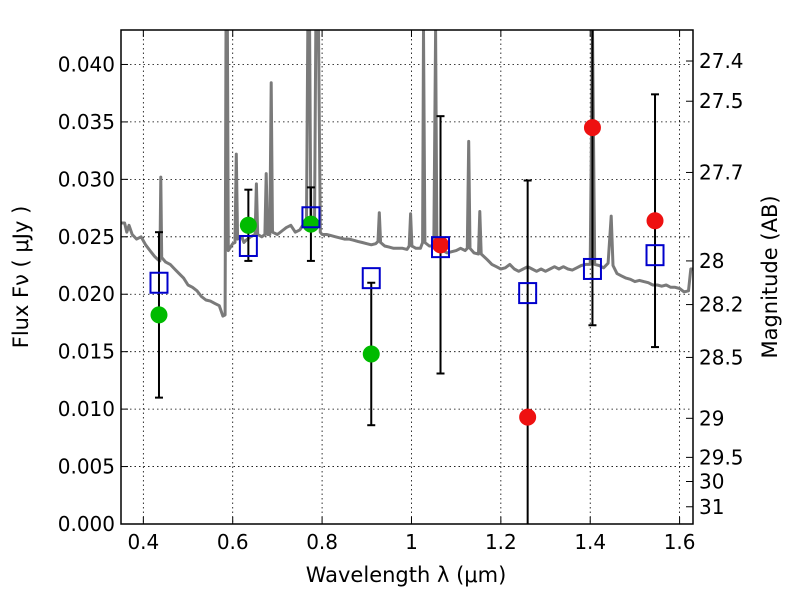 Image resolution: width=800 pixels, height=600 pixels. What do you see at coordinates (721, 61) in the screenshot?
I see `right-tick-label: 27.4` at bounding box center [721, 61].